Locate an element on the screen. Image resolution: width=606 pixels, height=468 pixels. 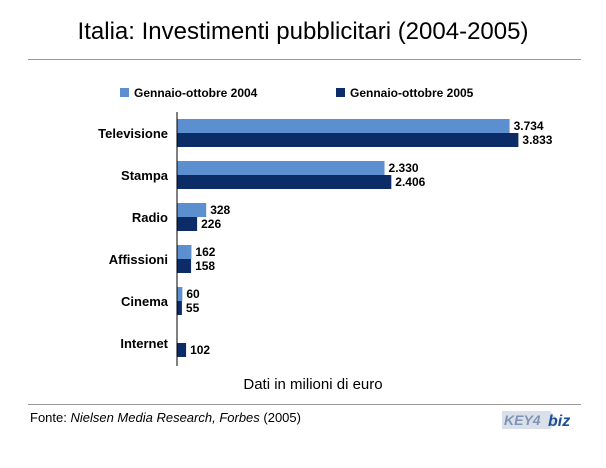
value-label: 328 is located at coordinates (220, 210).